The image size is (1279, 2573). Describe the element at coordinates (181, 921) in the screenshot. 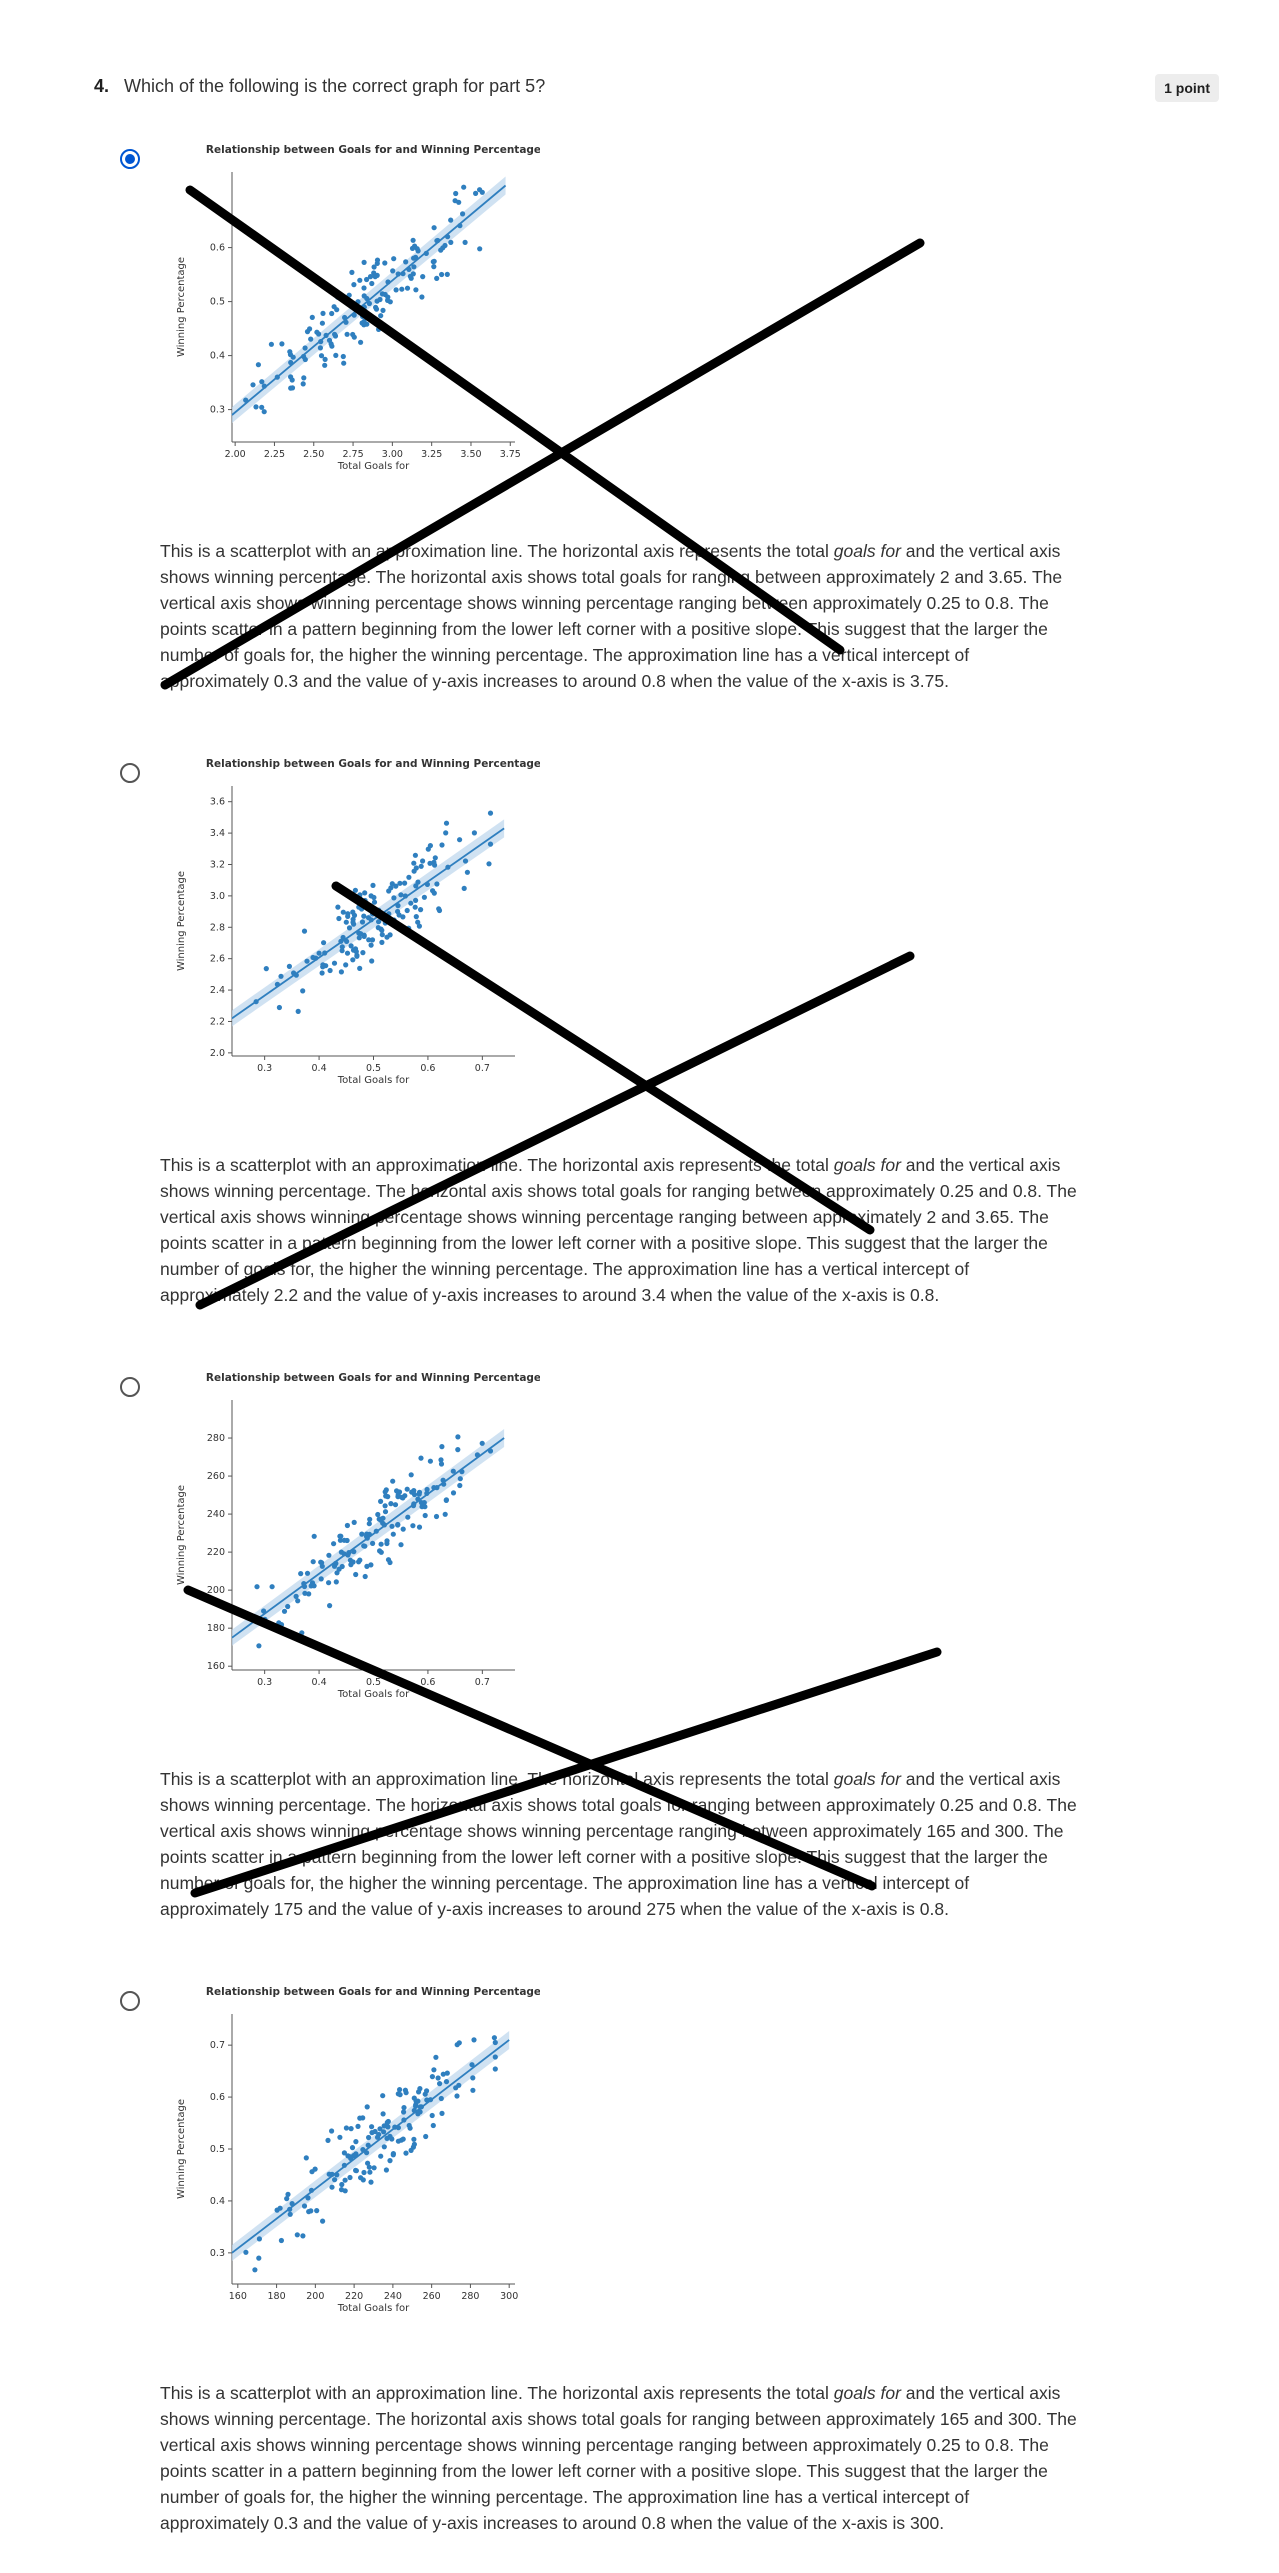

I see `y-axis-label: Winning Percentage` at that location.